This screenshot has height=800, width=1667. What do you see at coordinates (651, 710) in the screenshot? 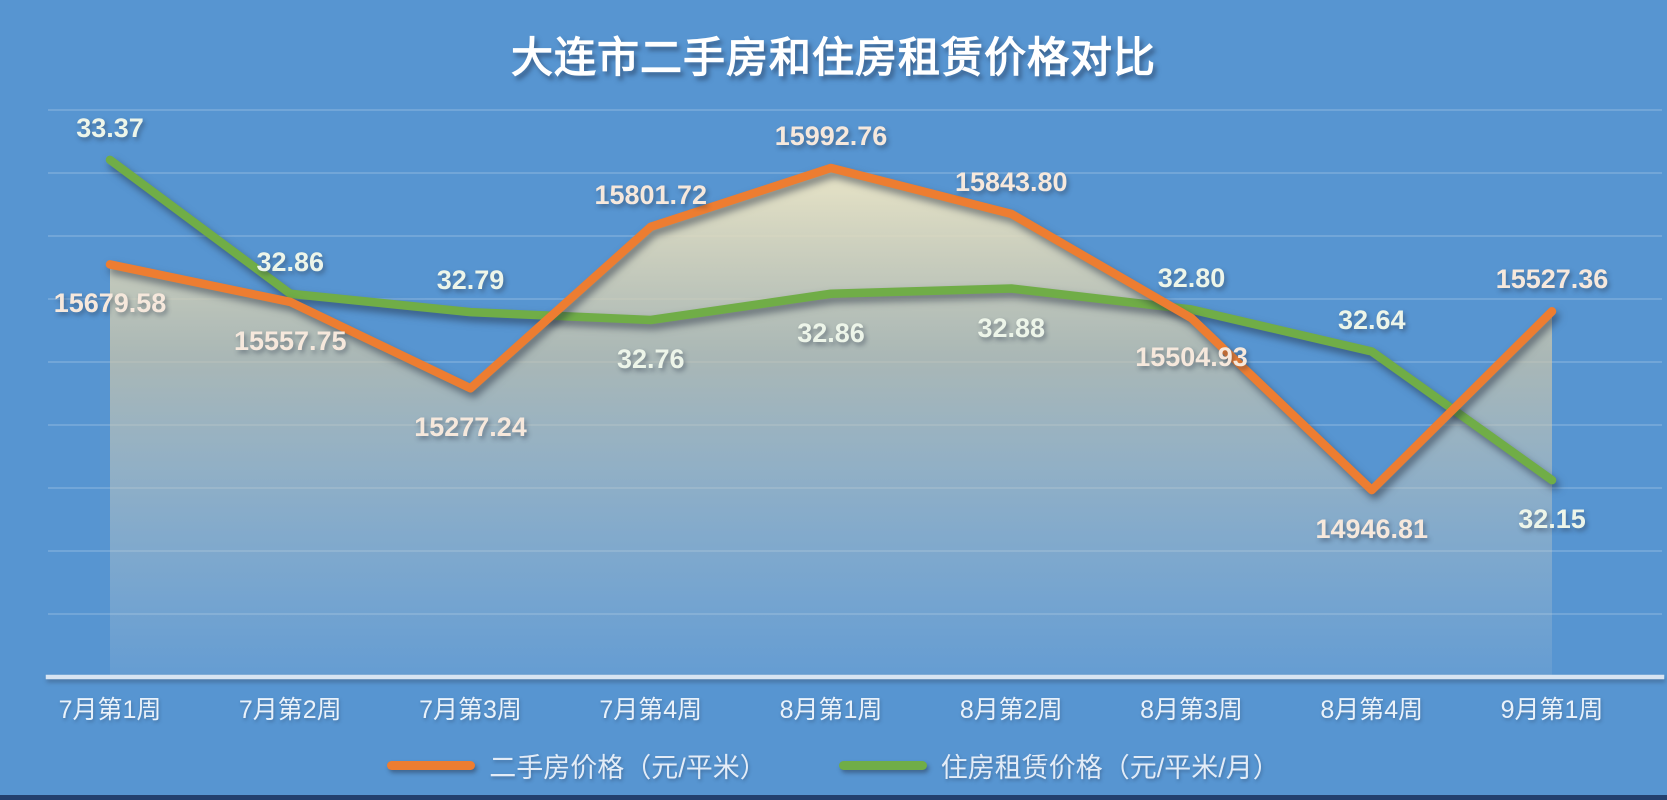
I see `x-axis-label: 7月第4周` at bounding box center [651, 710].